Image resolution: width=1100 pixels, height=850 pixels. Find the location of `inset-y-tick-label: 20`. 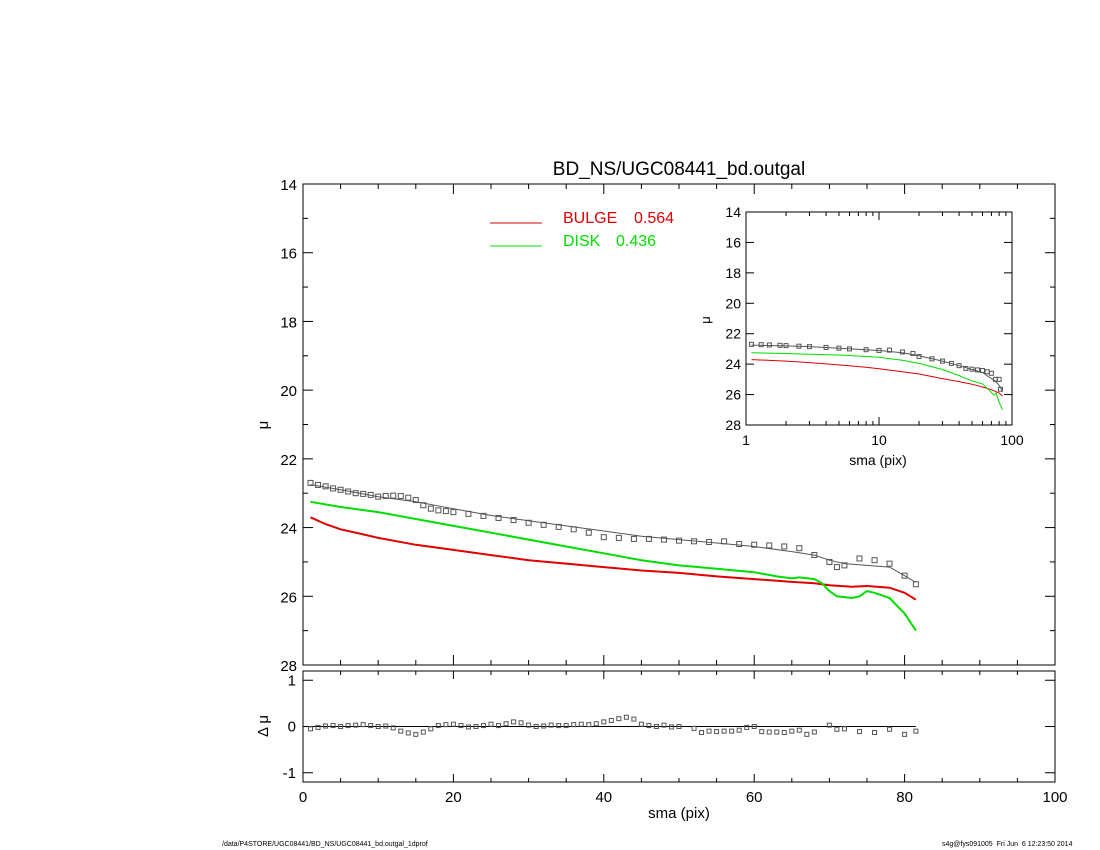

inset-y-tick-label: 20 is located at coordinates (733, 303).